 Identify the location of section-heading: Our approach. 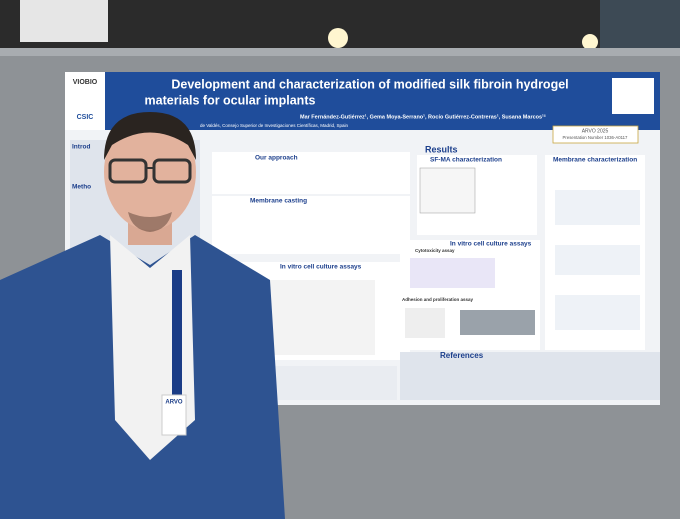
(276, 158).